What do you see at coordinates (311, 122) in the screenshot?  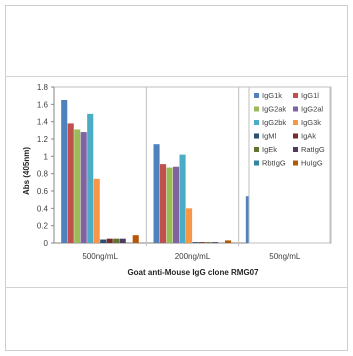 I see `legend-entry: IgG3k` at bounding box center [311, 122].